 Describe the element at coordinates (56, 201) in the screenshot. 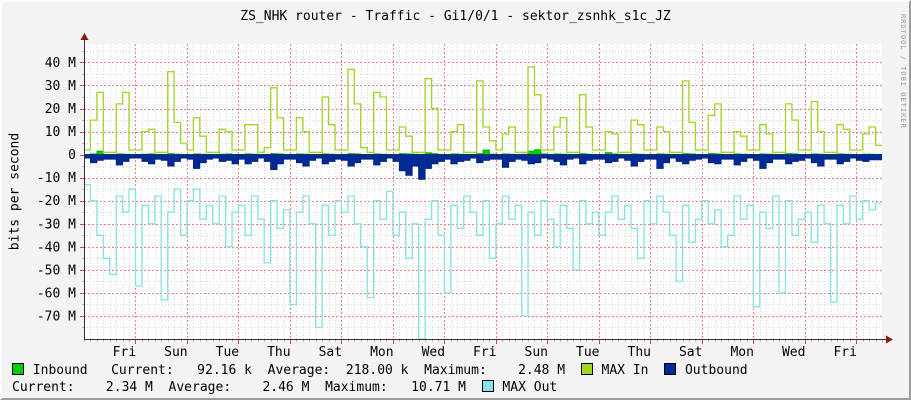

I see `y-tick-label: -20 M` at that location.